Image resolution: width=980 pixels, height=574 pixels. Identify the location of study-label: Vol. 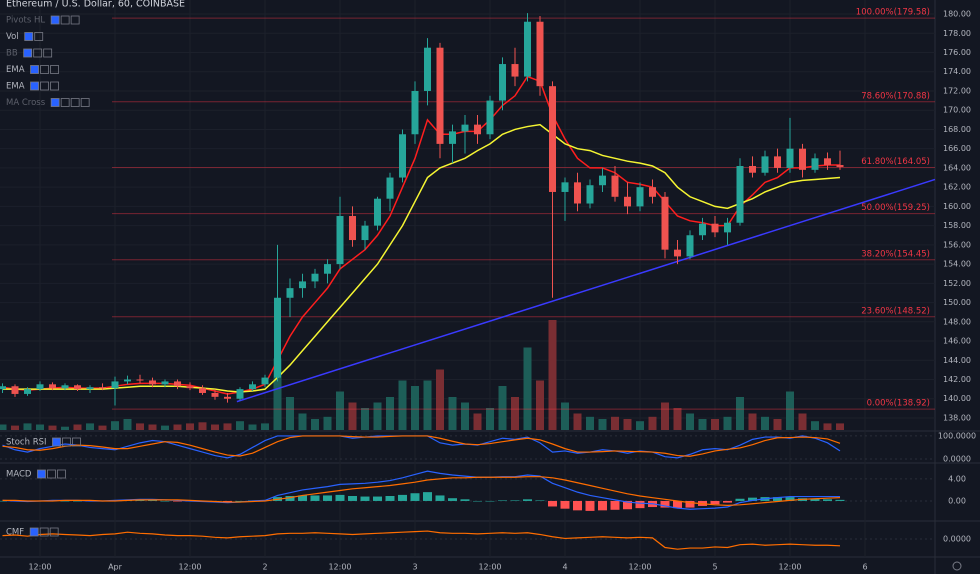
(12, 37).